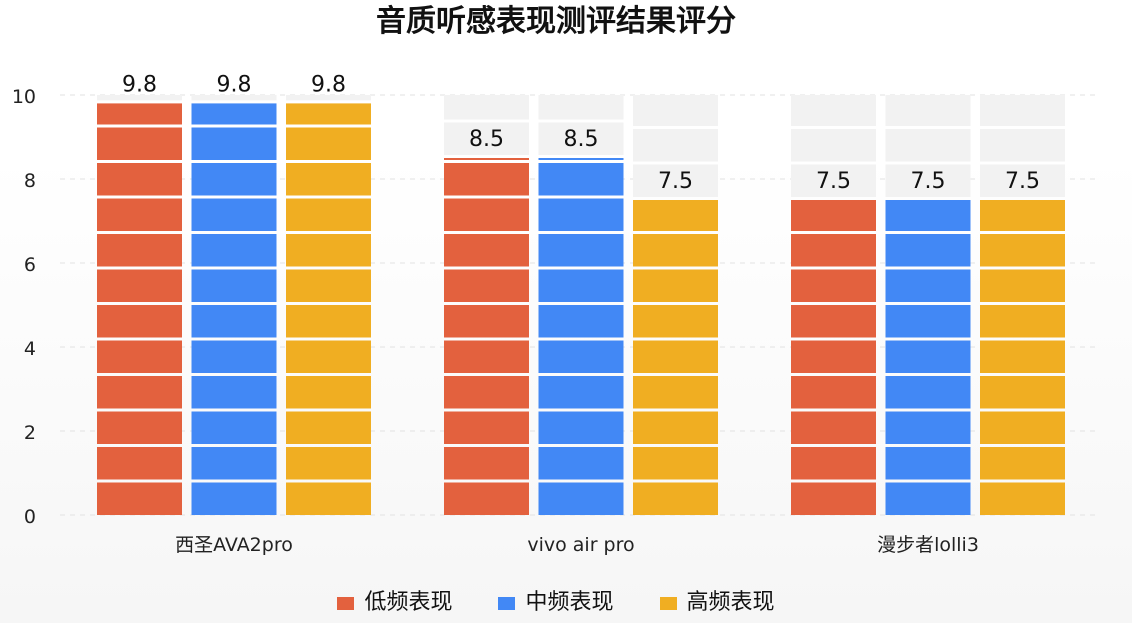 This screenshot has height=623, width=1132. Describe the element at coordinates (580, 545) in the screenshot. I see `x-tick-label: vivo air pro` at that location.